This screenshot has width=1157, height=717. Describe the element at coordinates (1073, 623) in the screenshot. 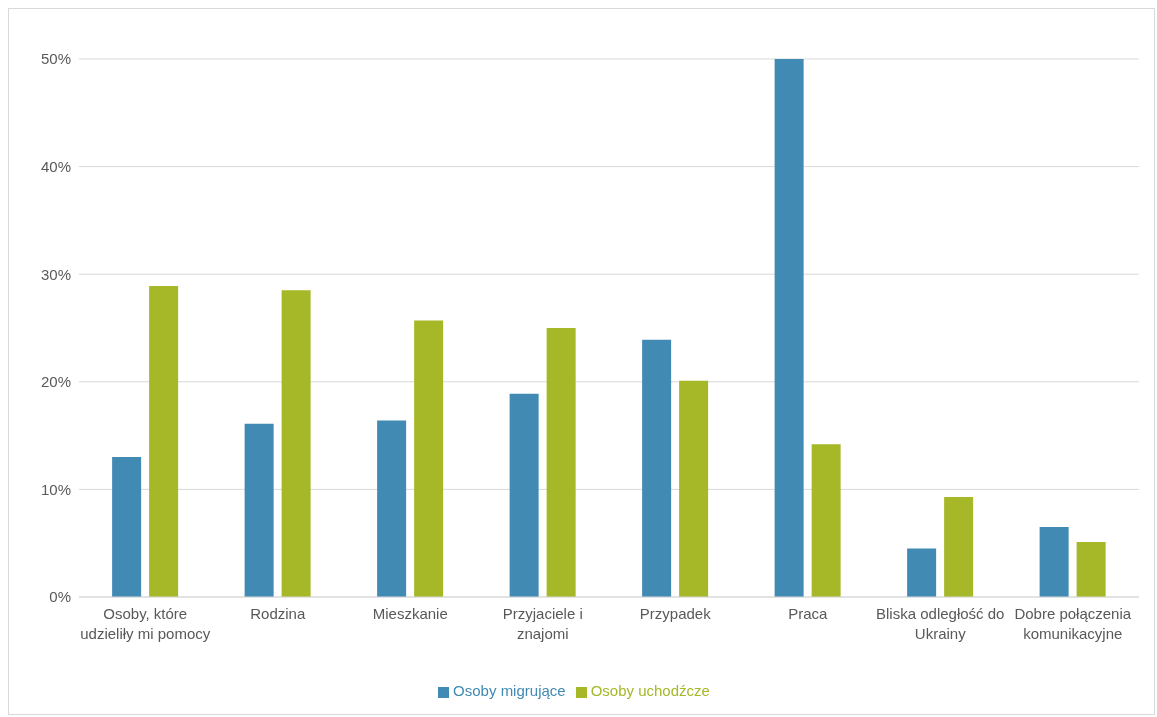

I see `x-tick-label: Dobre połączenia komunikacyjne` at that location.